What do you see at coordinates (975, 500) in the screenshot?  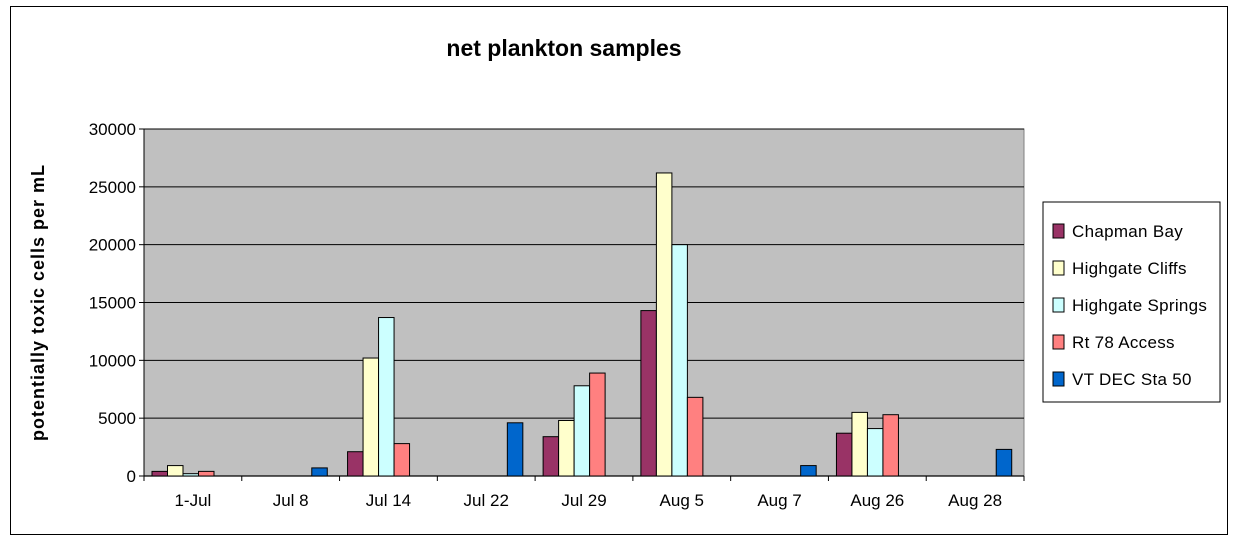 I see `x-tick-label: Aug 28` at bounding box center [975, 500].